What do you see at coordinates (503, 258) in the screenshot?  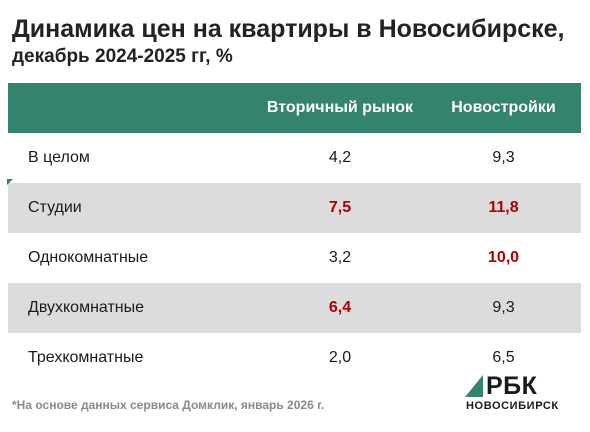 I see `new-builds-value: 10,0` at bounding box center [503, 258].